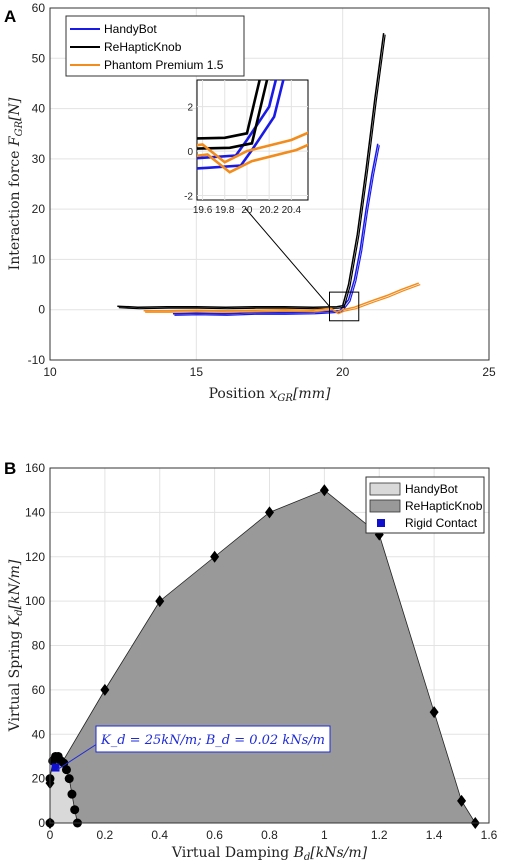 Image resolution: width=512 pixels, height=866 pixels. I want to click on legend-label-2: Phantom Premium 1.5, so click(164, 65).